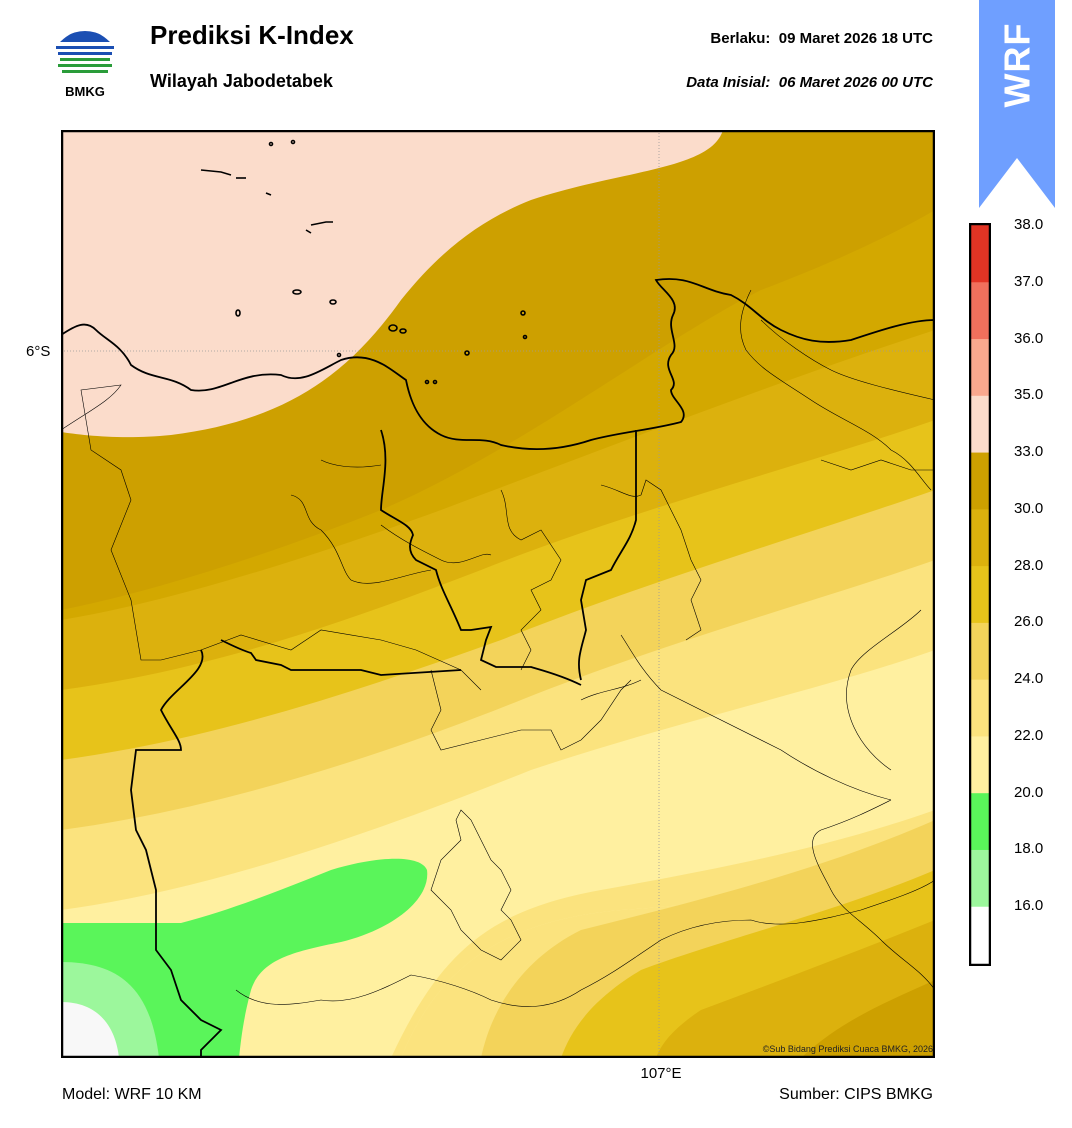  I want to click on colorbar-tick-label: 35.0, so click(1029, 395).